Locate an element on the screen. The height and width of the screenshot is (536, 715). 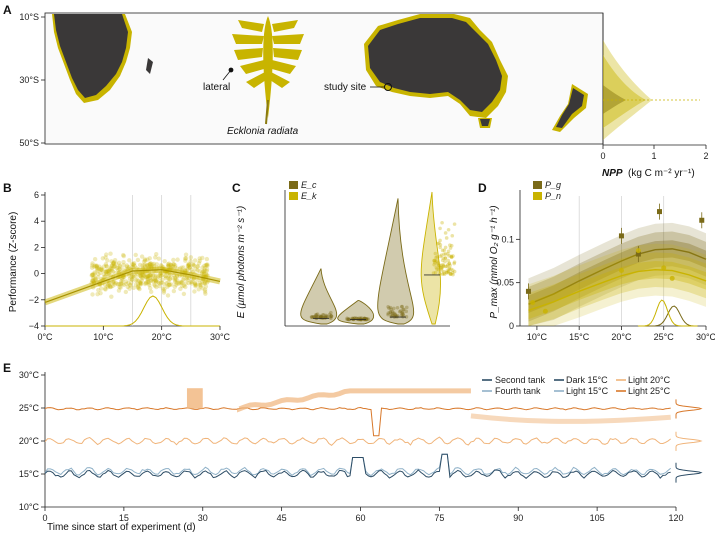
e-event-spike is located at coordinates (194, 398).